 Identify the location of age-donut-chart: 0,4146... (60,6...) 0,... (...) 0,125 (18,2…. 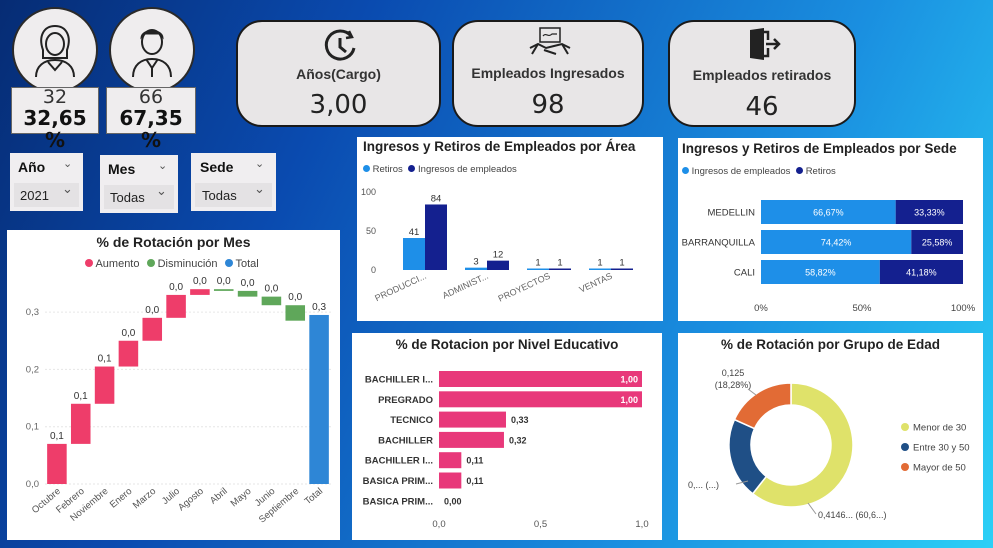
(829, 444).